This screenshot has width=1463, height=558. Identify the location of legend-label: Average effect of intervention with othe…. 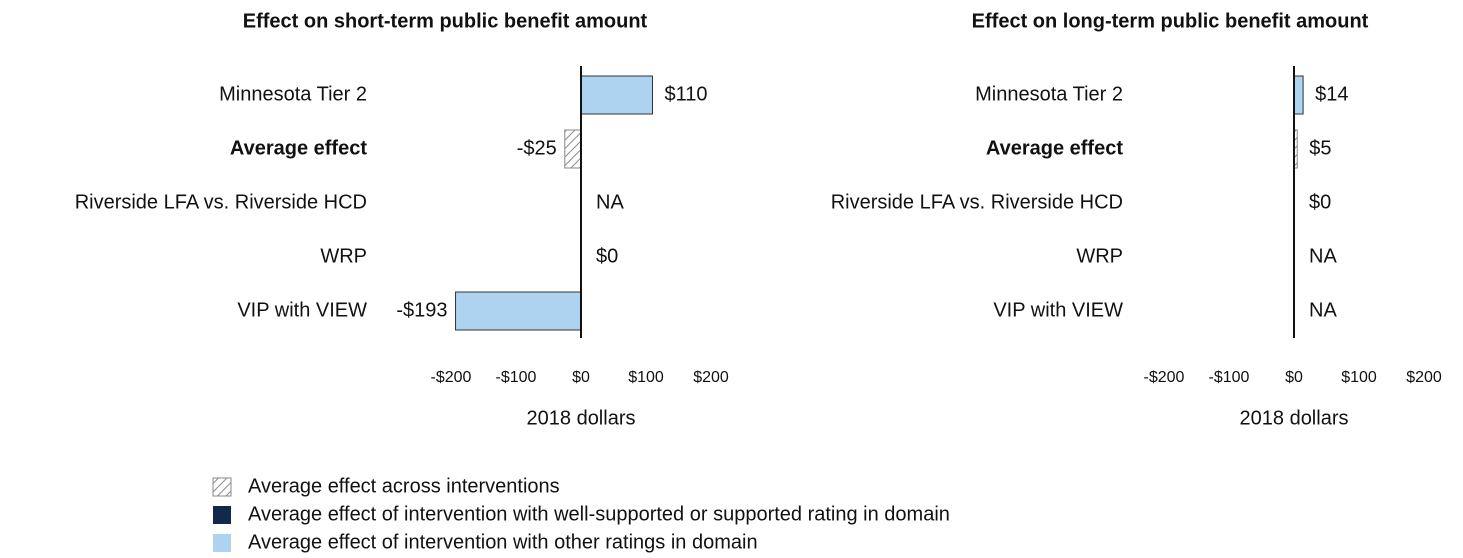
(503, 542).